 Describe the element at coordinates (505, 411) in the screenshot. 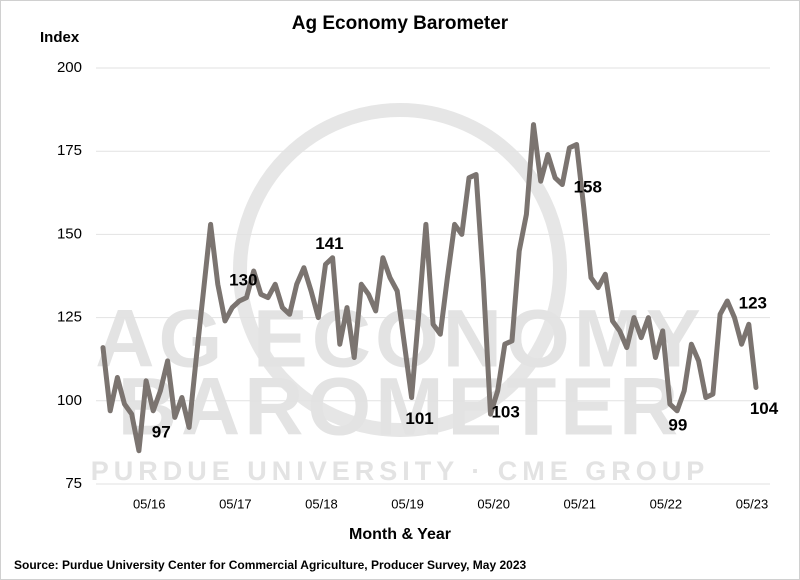

I see `data-label: 103` at that location.